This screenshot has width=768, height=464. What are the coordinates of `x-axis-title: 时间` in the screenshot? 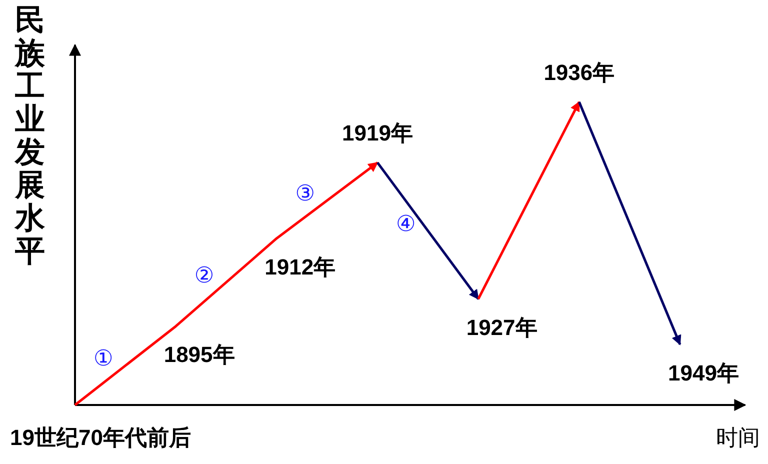 It's located at (738, 437).